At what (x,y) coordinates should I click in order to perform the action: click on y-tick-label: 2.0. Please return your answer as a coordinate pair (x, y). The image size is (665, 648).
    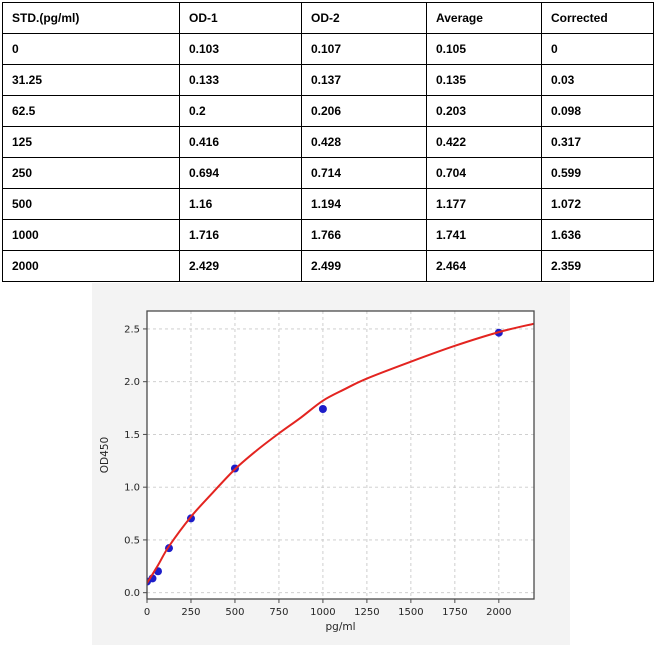
    Looking at the image, I should click on (132, 382).